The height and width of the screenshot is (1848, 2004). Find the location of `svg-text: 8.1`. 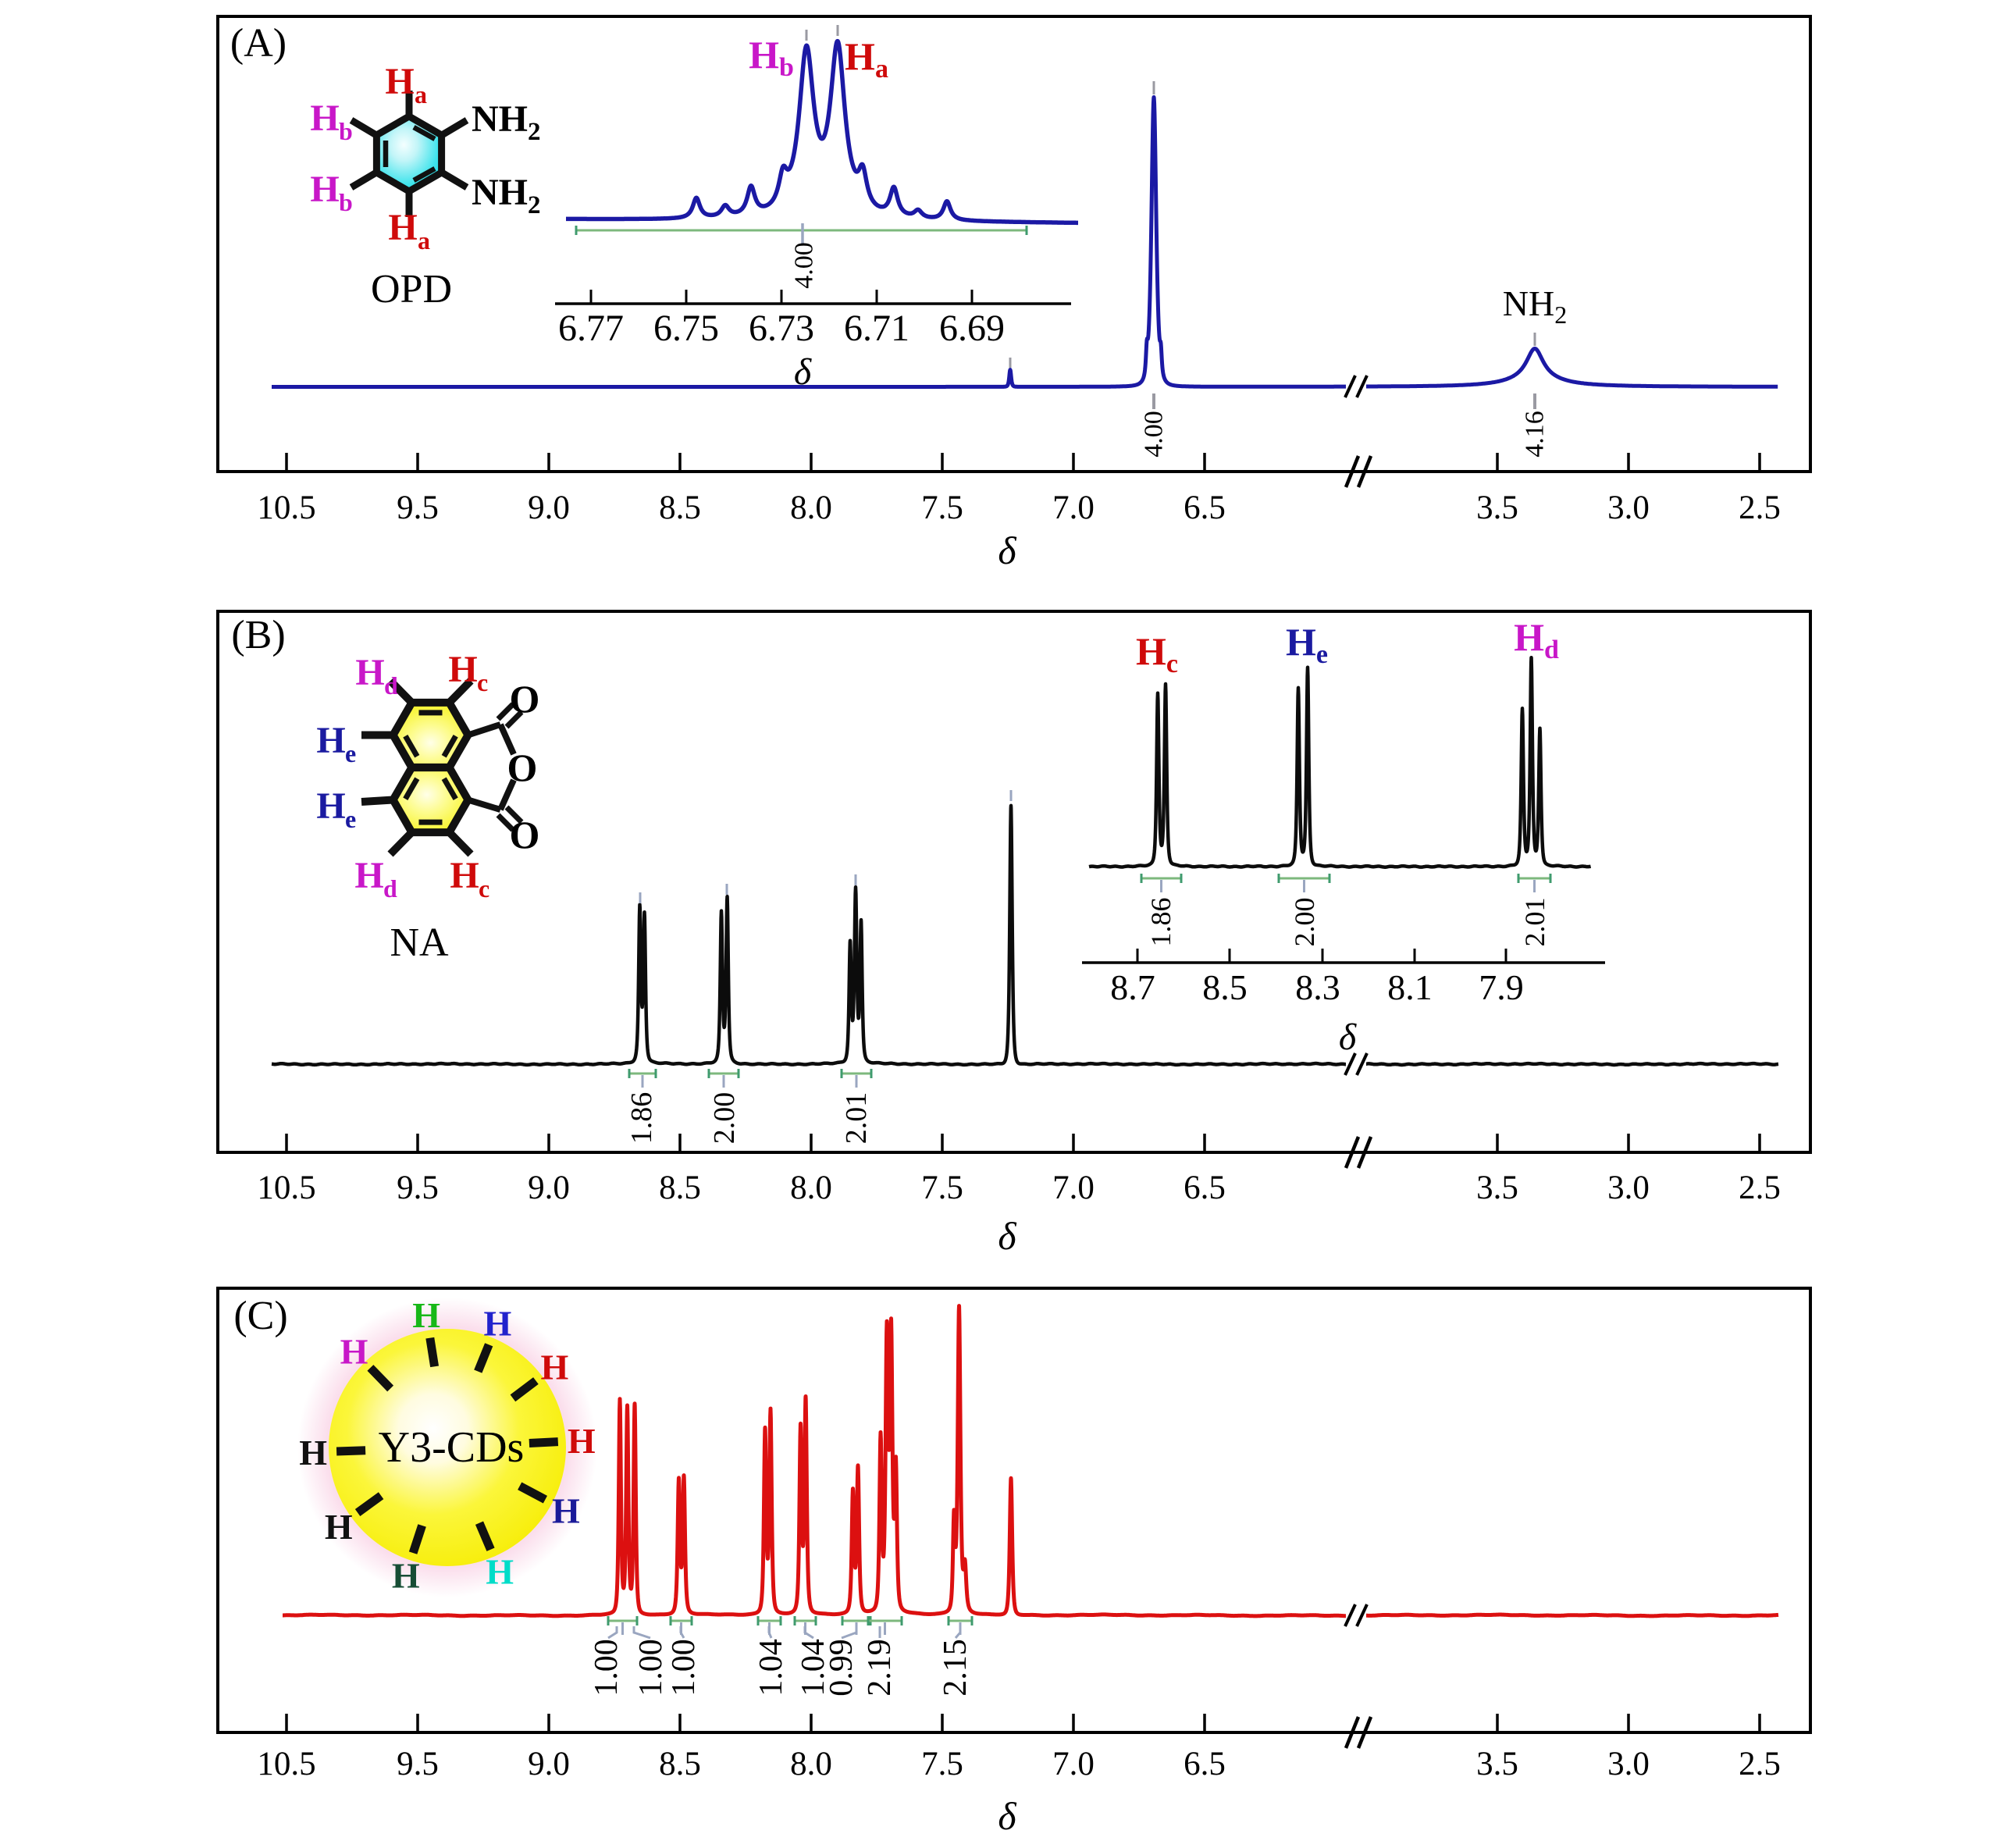

svg-text: 8.1 is located at coordinates (1410, 987).